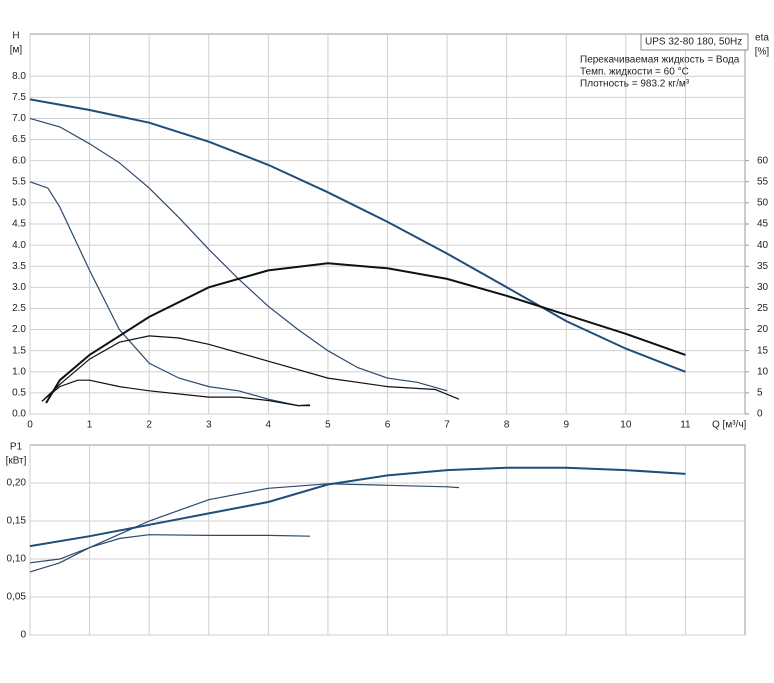  Describe the element at coordinates (19, 266) in the screenshot. I see `y-tick-label: 3.5` at that location.